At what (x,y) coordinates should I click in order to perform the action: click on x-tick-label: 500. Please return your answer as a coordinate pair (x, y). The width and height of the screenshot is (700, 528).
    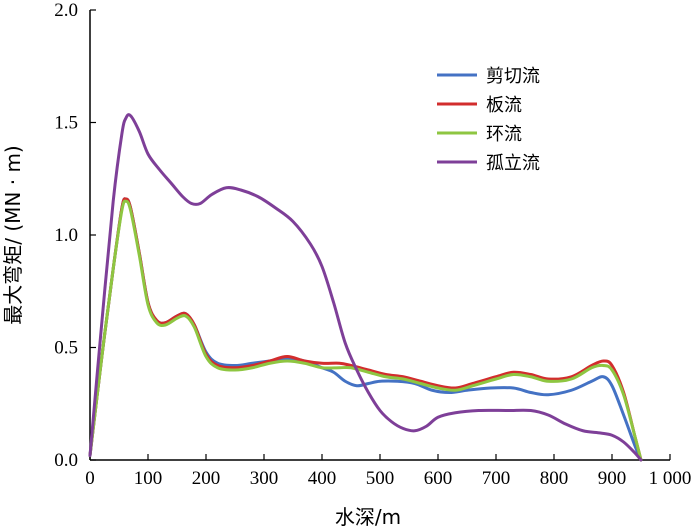
    Looking at the image, I should click on (380, 478).